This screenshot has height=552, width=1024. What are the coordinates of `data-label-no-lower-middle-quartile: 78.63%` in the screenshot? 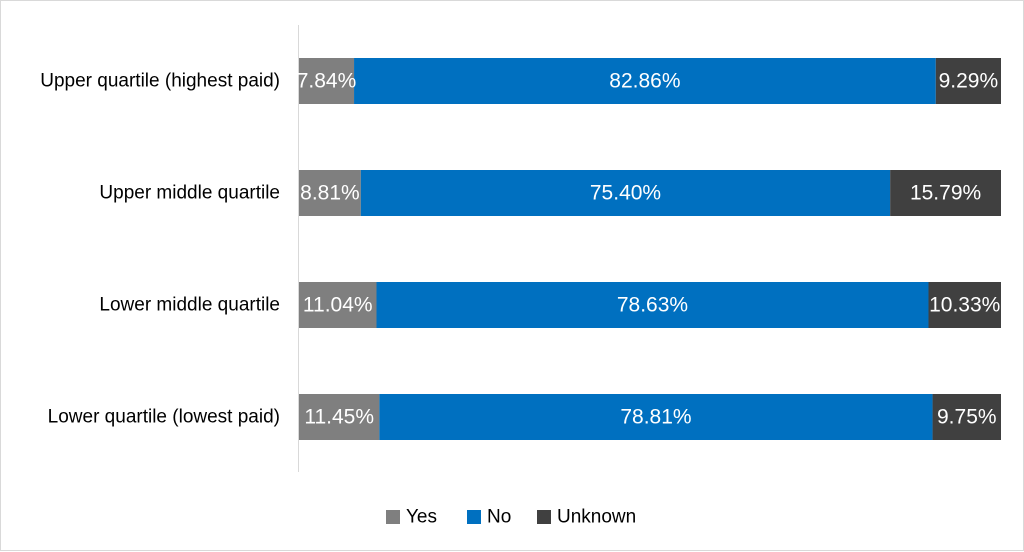 It's located at (652, 305).